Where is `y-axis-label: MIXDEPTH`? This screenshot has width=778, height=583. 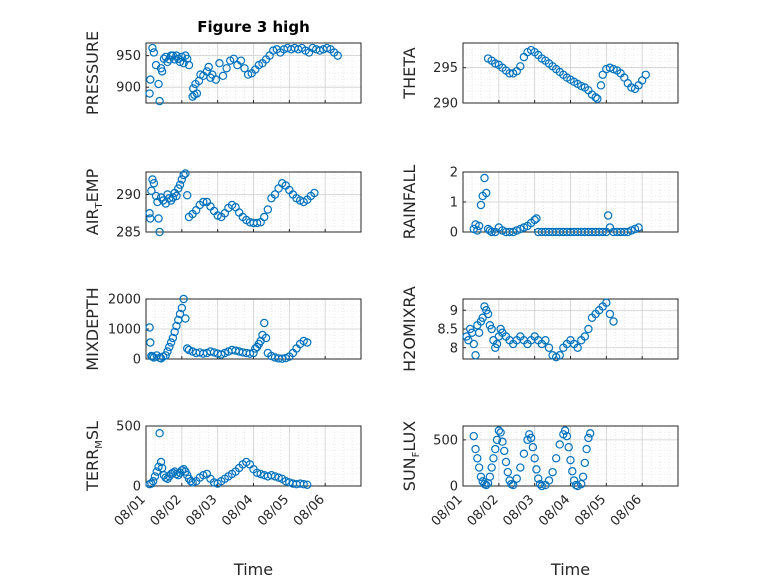
y-axis-label: MIXDEPTH is located at coordinates (92, 328).